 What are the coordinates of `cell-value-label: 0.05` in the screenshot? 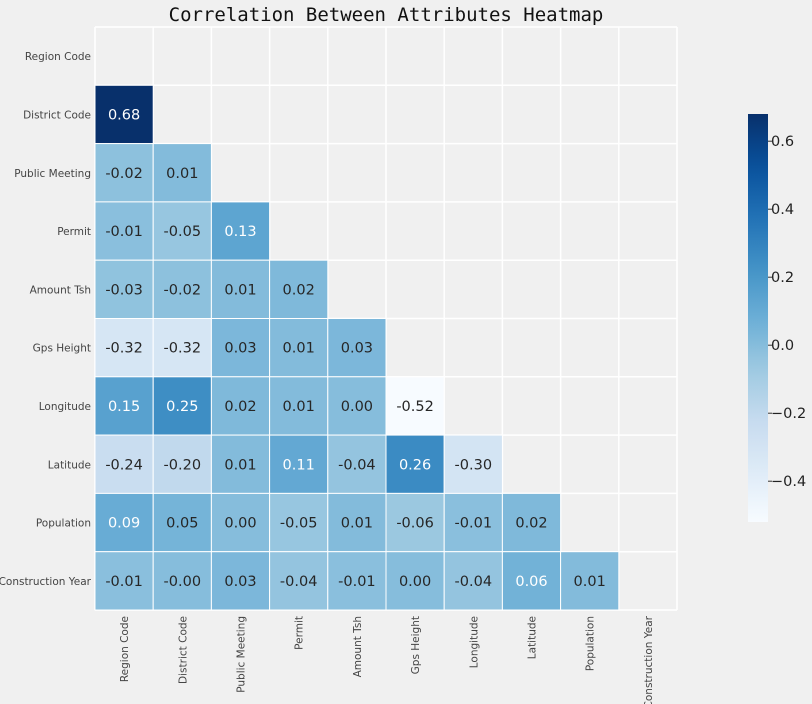 It's located at (182, 524).